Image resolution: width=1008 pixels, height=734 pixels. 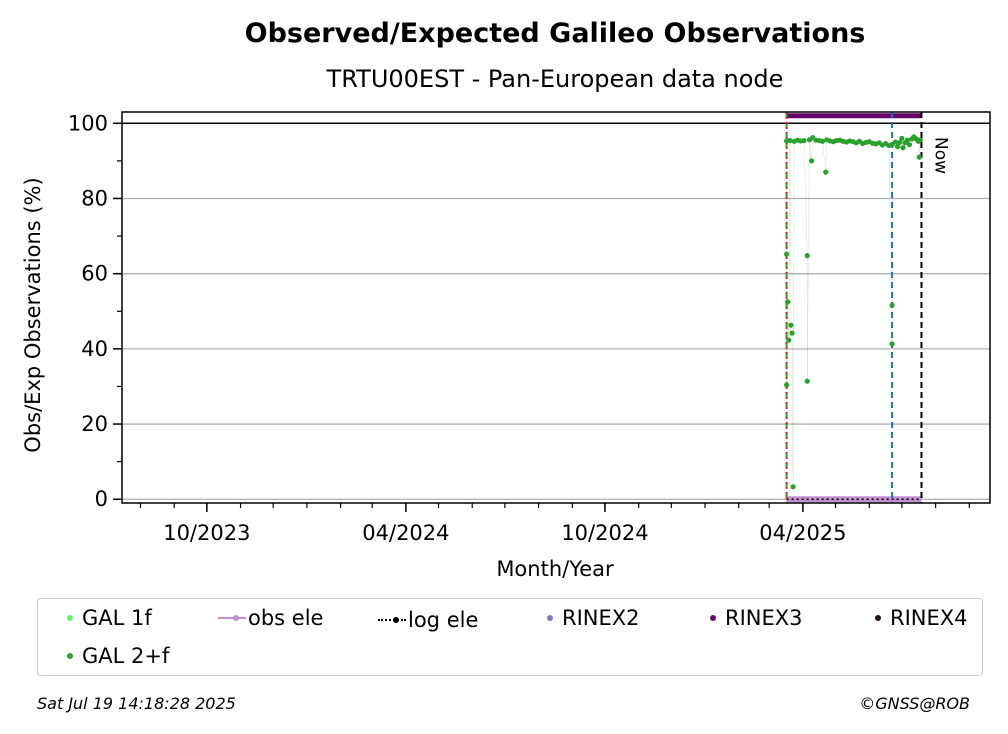 What do you see at coordinates (286, 618) in the screenshot?
I see `legend-label: obs ele` at bounding box center [286, 618].